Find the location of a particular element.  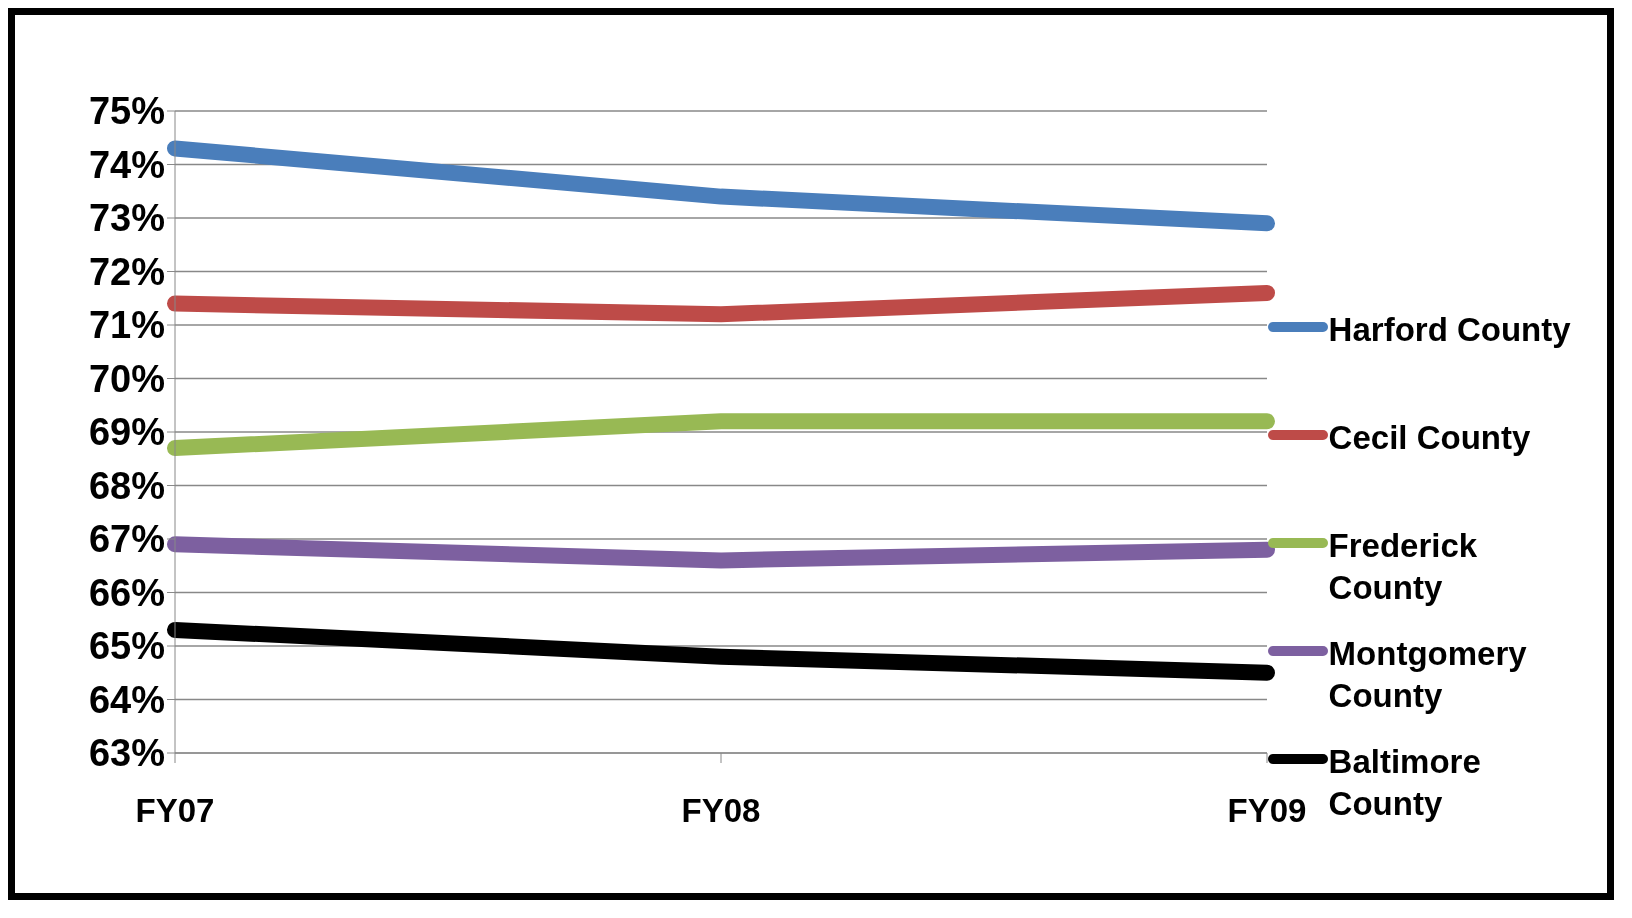

y-tick-label: 71% is located at coordinates (126, 325).